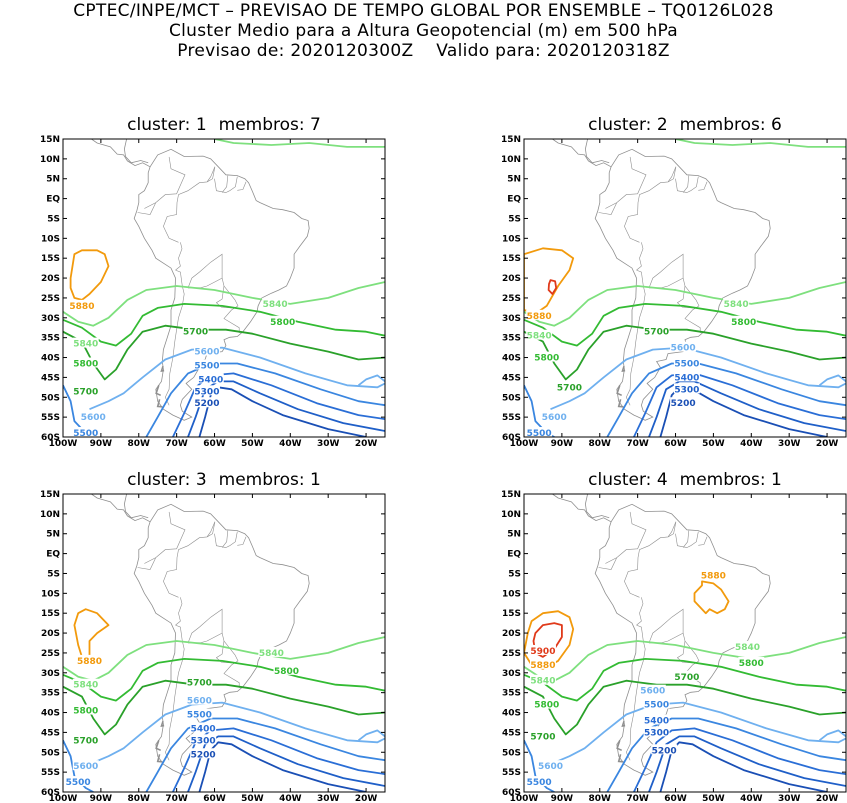 Image resolution: width=847 pixels, height=803 pixels. Describe the element at coordinates (776, 480) in the screenshot. I see `members-count: 1` at that location.